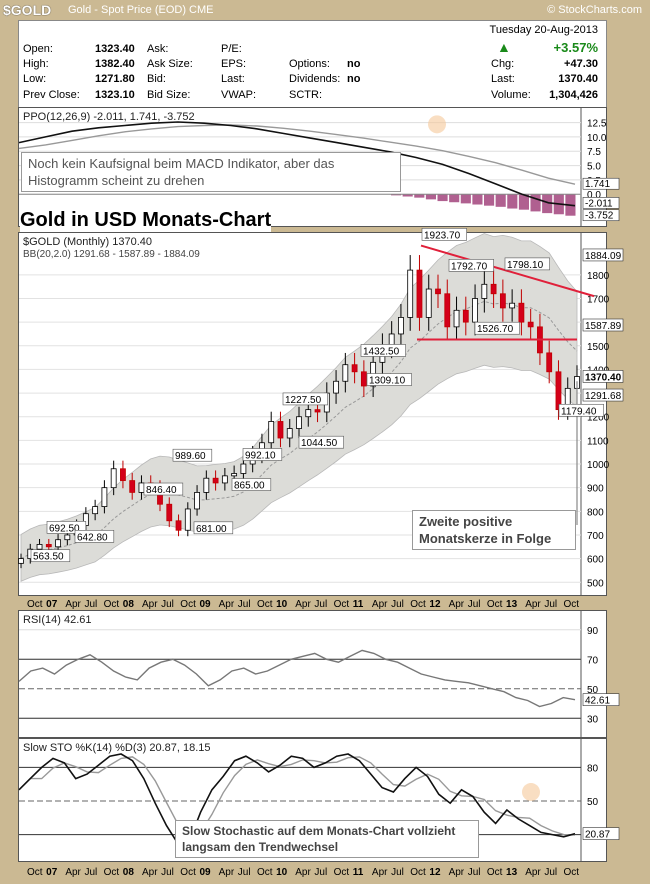  I want to click on resistance-trendline, so click(507, 271).